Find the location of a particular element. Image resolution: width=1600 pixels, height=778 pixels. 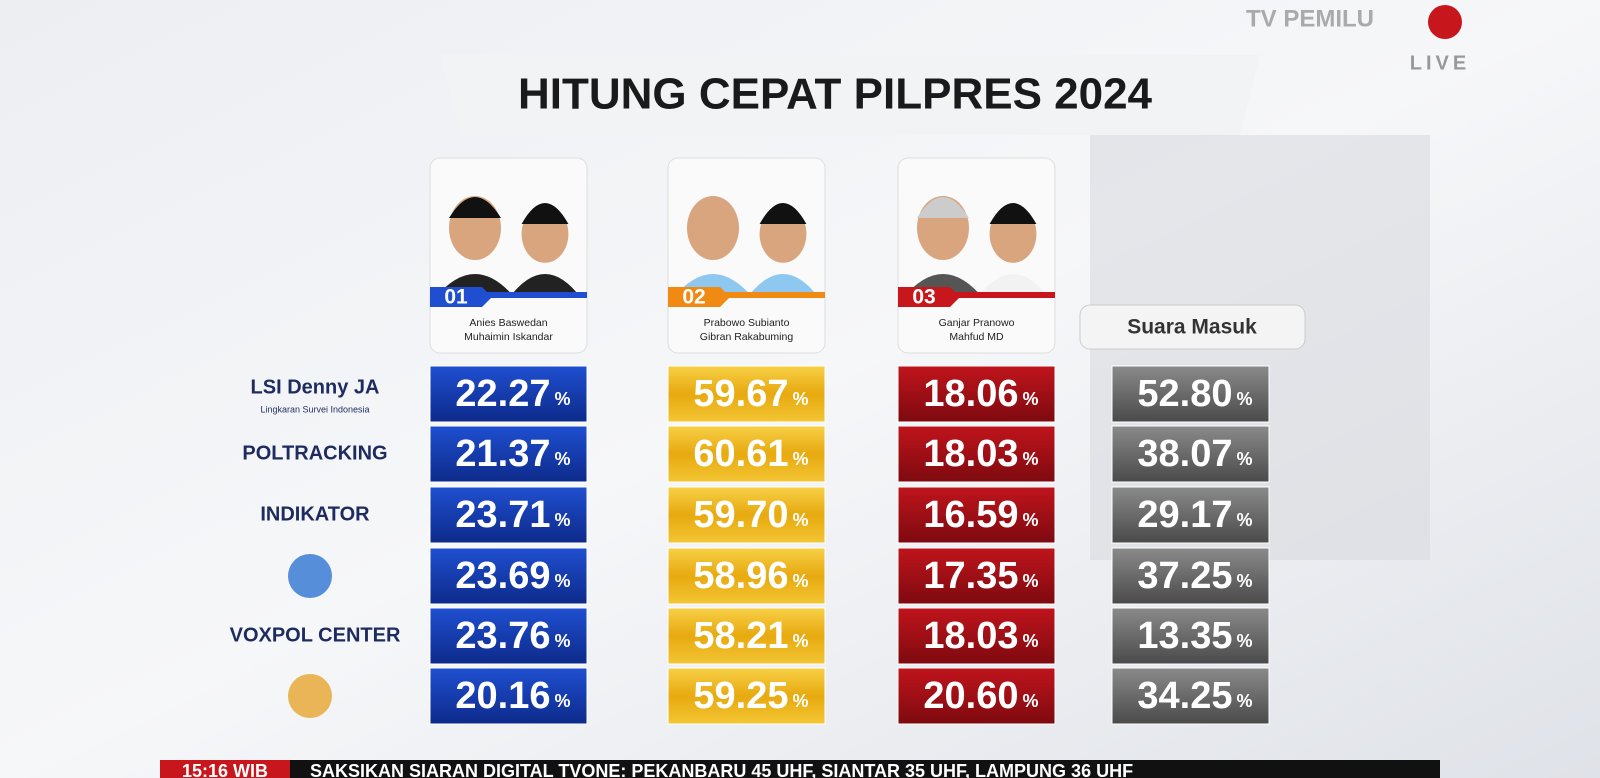

ticker-time: 15:16 WIB is located at coordinates (225, 769).